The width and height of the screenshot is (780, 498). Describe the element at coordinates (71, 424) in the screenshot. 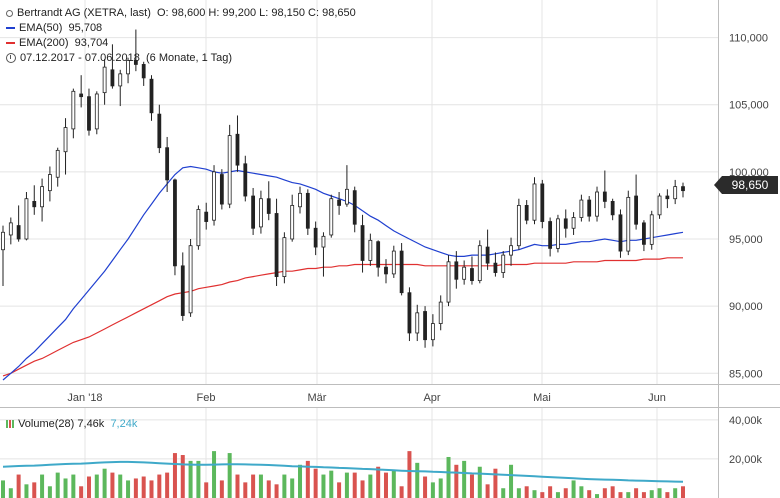

I see `volume-legend: Volume(28) 7,46k 7,24k` at that location.